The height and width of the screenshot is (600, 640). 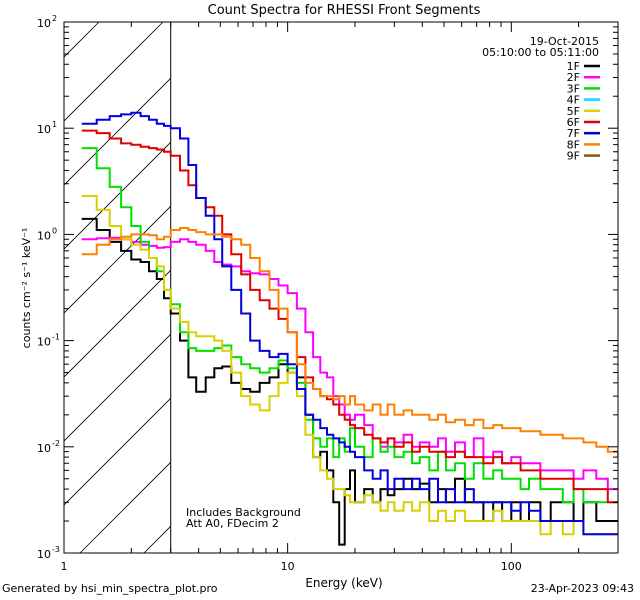 I want to click on legend-label-2F: 2F, so click(x=573, y=77).